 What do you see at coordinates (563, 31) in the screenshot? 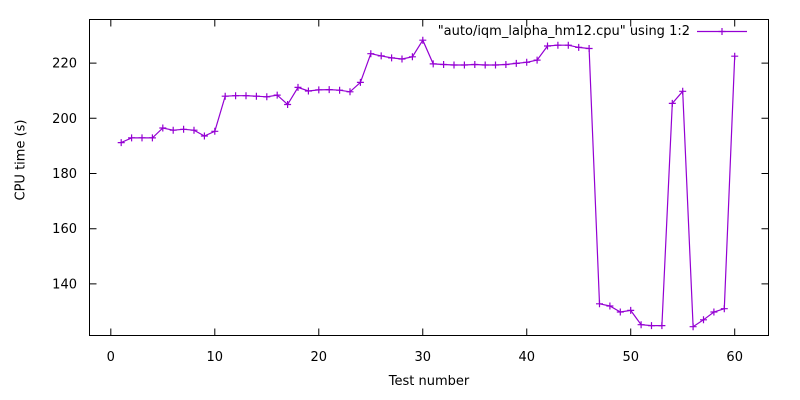
I see `legend-label: "auto/iqm_lalpha_hm12.cpu" using 1:2` at bounding box center [563, 31].